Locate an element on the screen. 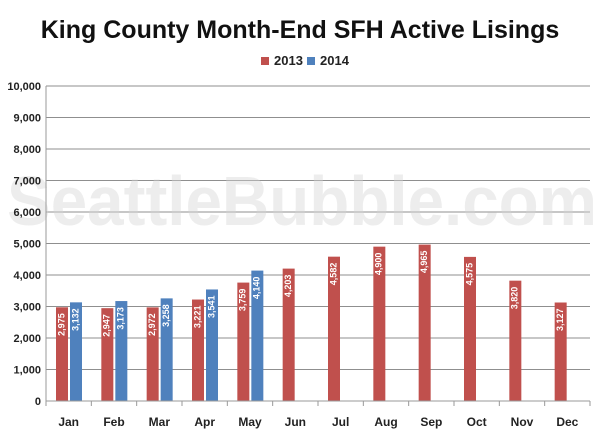  bar-2014-may is located at coordinates (257, 335).